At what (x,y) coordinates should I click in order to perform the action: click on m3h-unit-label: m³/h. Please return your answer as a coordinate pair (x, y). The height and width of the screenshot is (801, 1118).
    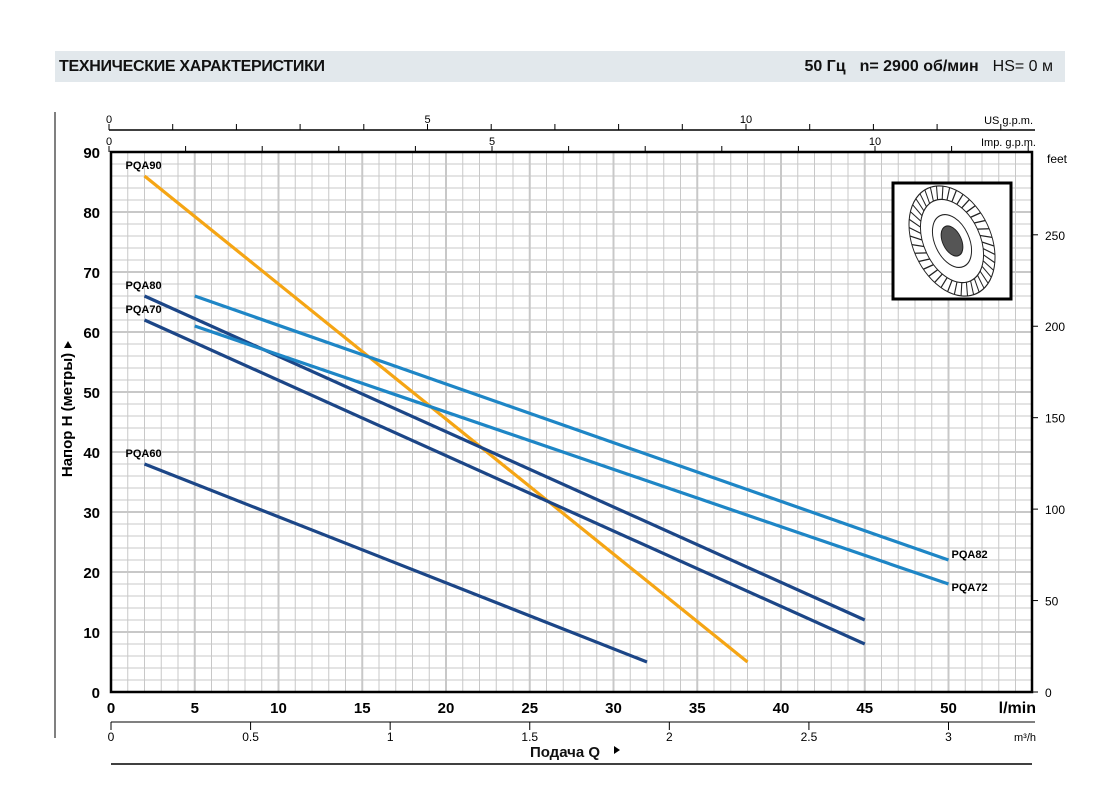
    Looking at the image, I should click on (1025, 738).